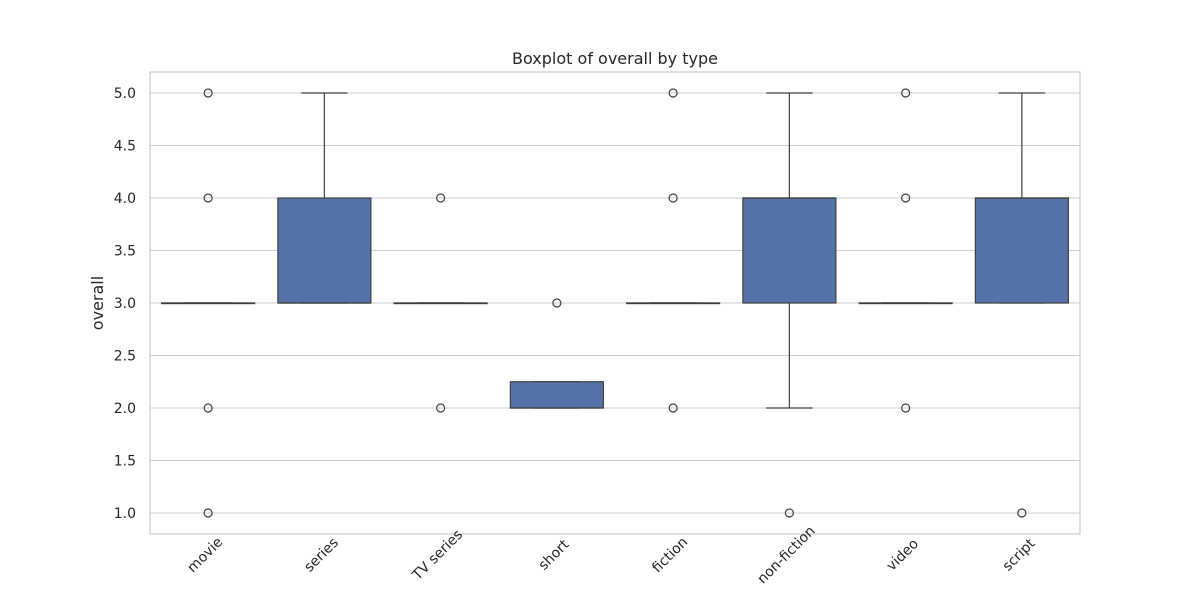 This screenshot has width=1200, height=600. Describe the element at coordinates (905, 250) in the screenshot. I see `box-video` at that location.